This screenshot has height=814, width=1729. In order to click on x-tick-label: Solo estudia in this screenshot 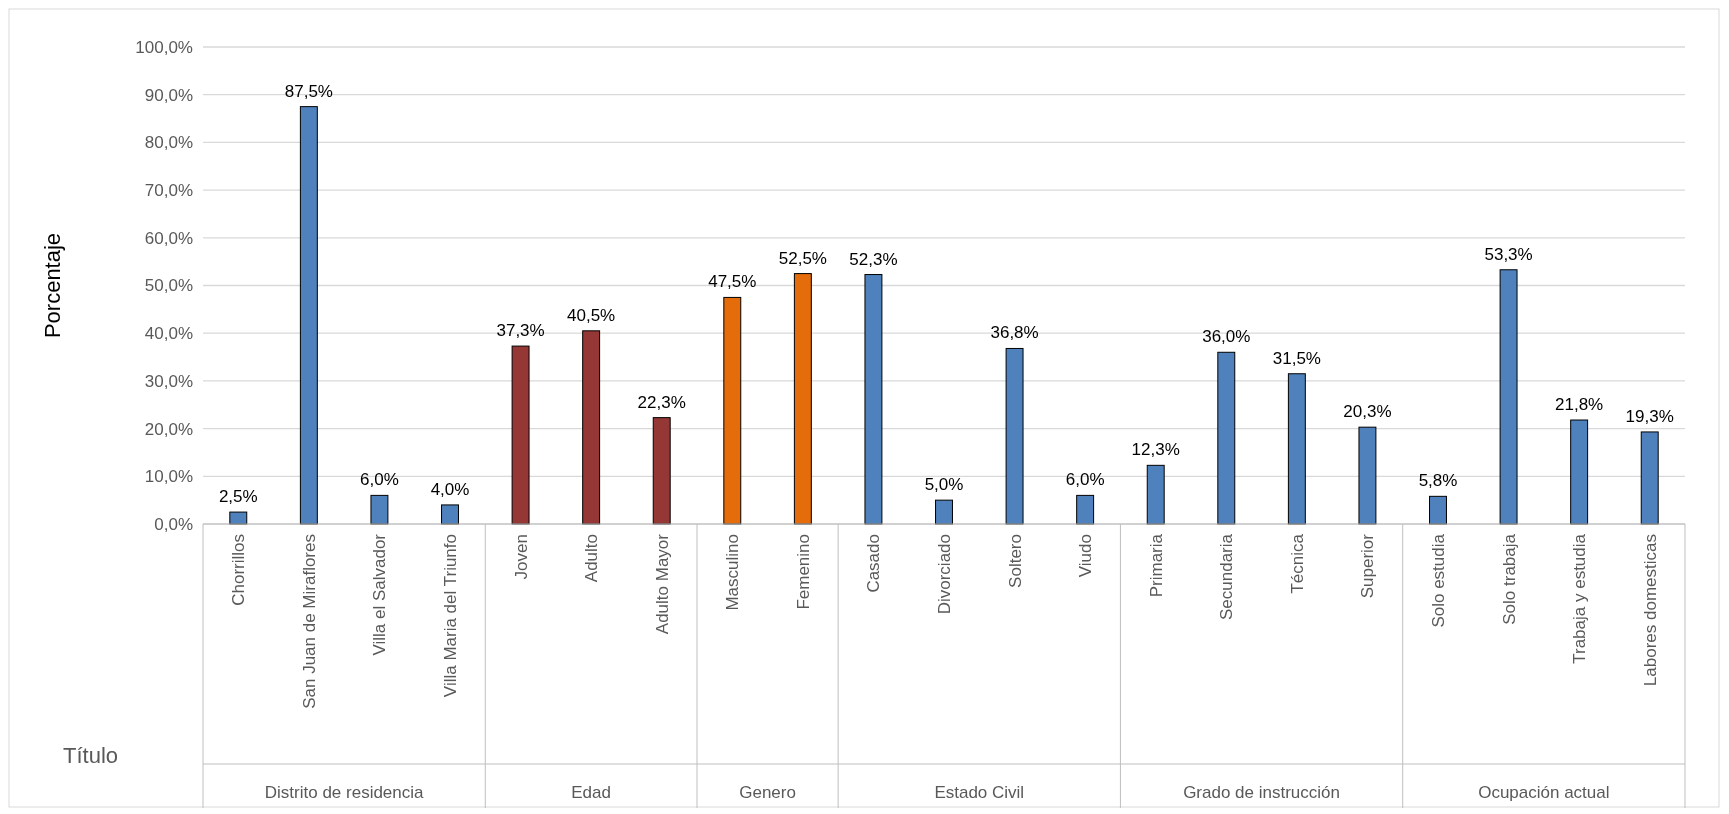, I will do `click(1438, 580)`.